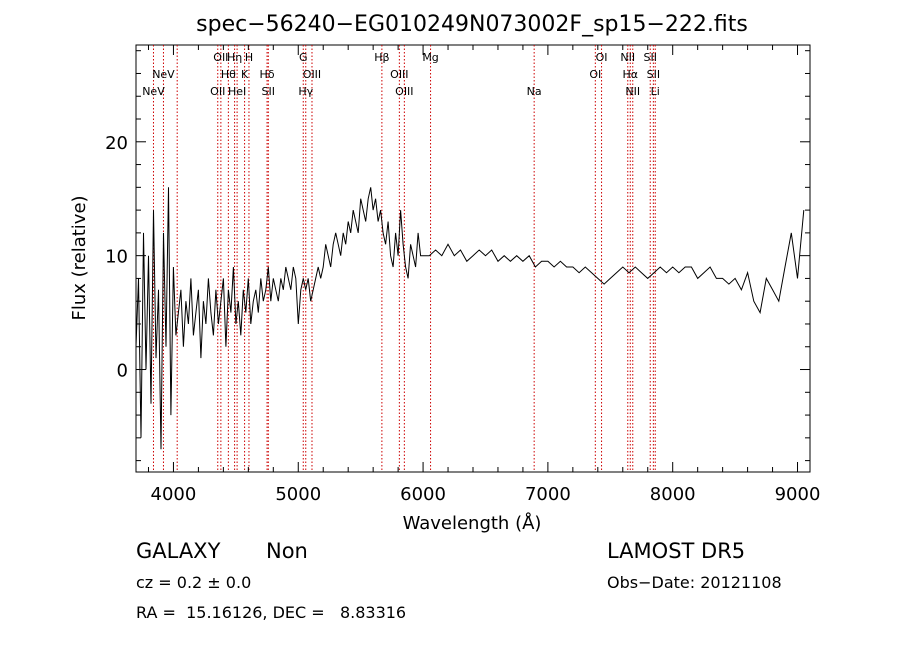 This screenshot has height=649, width=900. Describe the element at coordinates (122, 371) in the screenshot. I see `y-tick-label: 0` at that location.